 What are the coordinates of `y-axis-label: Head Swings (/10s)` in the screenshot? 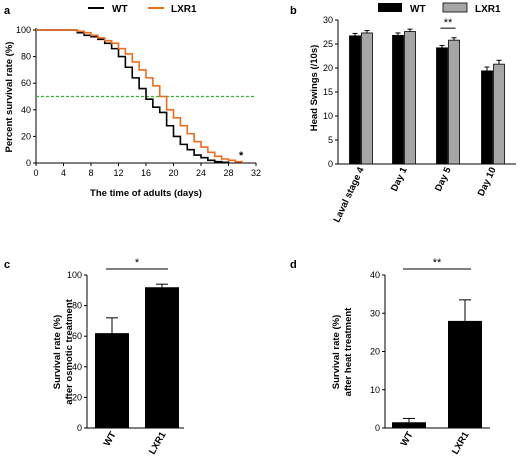 It's located at (314, 88).